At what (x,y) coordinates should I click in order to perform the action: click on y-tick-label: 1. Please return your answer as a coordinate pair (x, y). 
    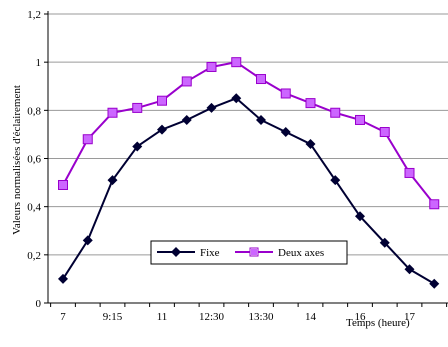
    Looking at the image, I should click on (39, 63).